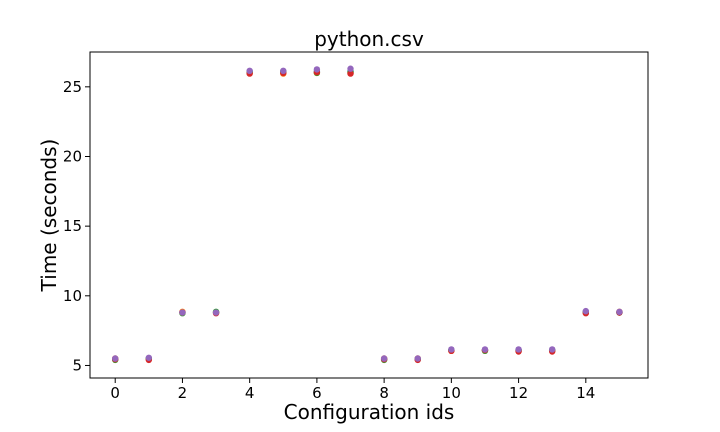  What do you see at coordinates (384, 393) in the screenshot?
I see `x-tick-label: 8` at bounding box center [384, 393].